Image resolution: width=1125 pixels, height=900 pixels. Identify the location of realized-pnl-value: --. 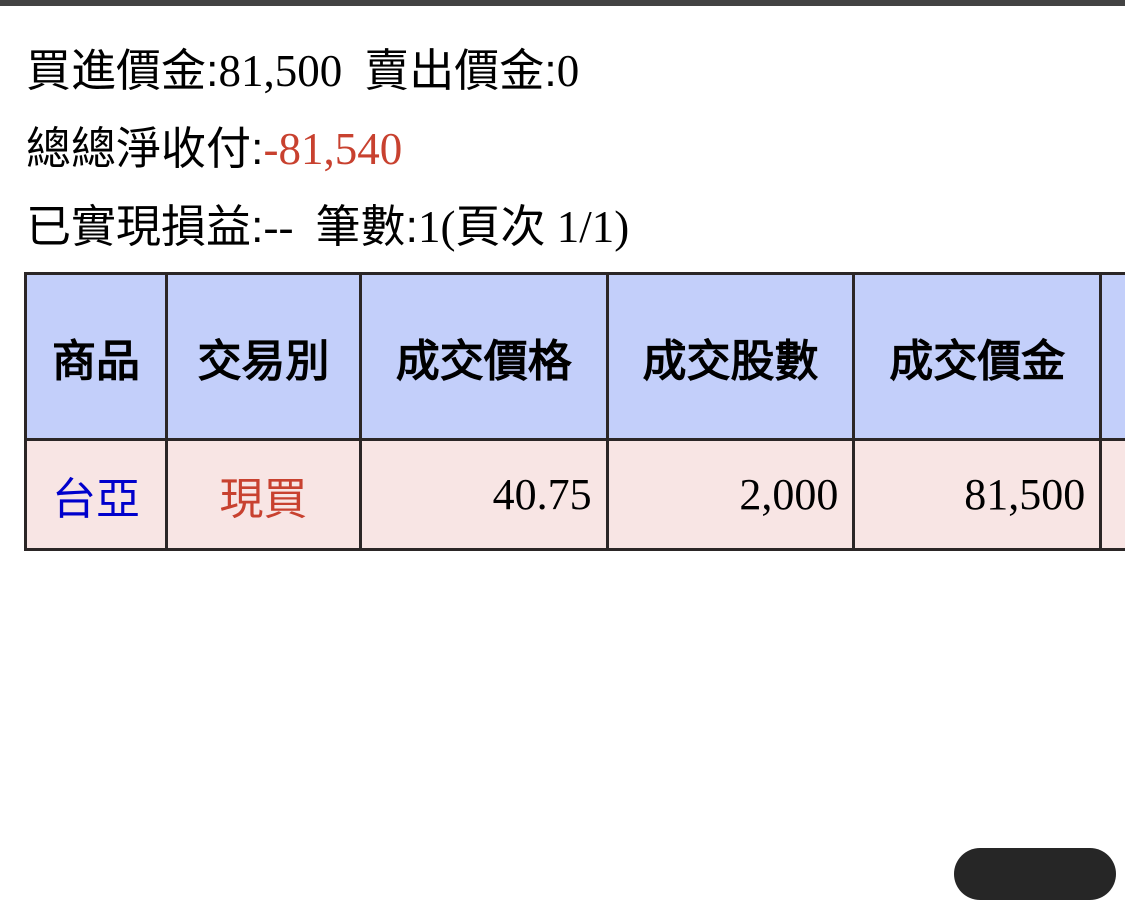
(279, 227).